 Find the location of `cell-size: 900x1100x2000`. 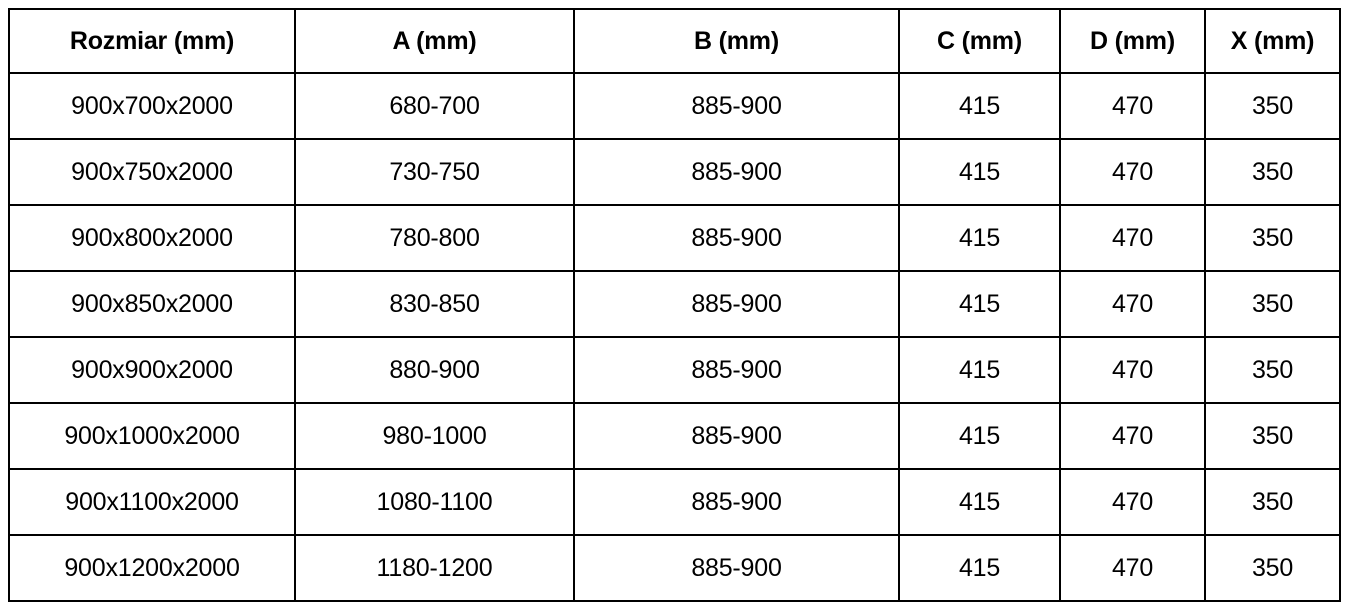

cell-size: 900x1100x2000 is located at coordinates (152, 502).